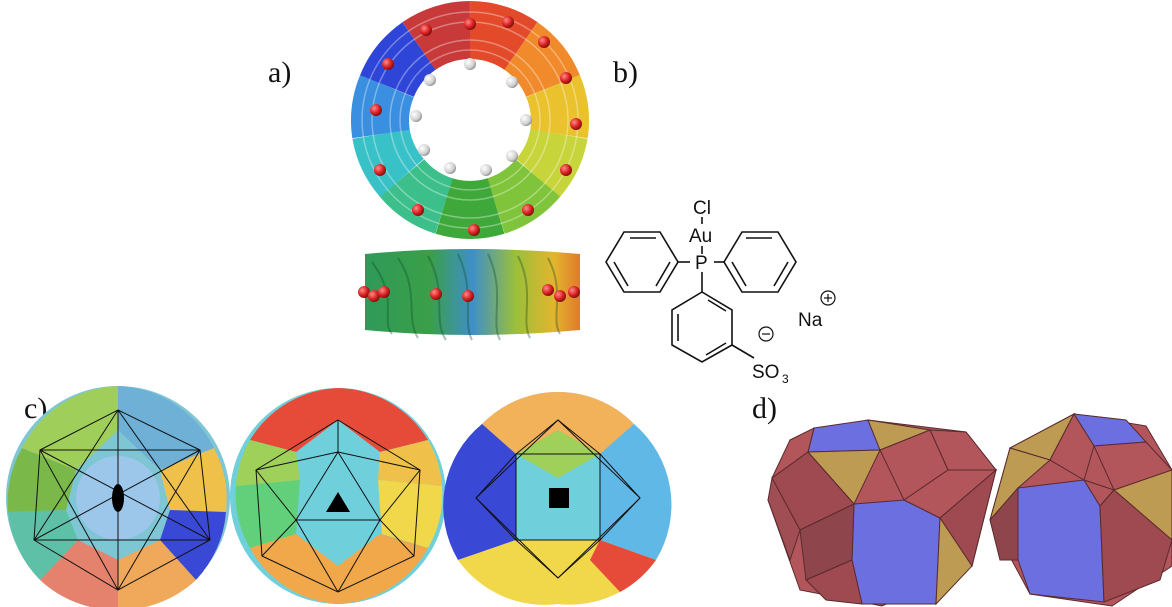  What do you see at coordinates (766, 334) in the screenshot?
I see `minus-charge-icon` at bounding box center [766, 334].